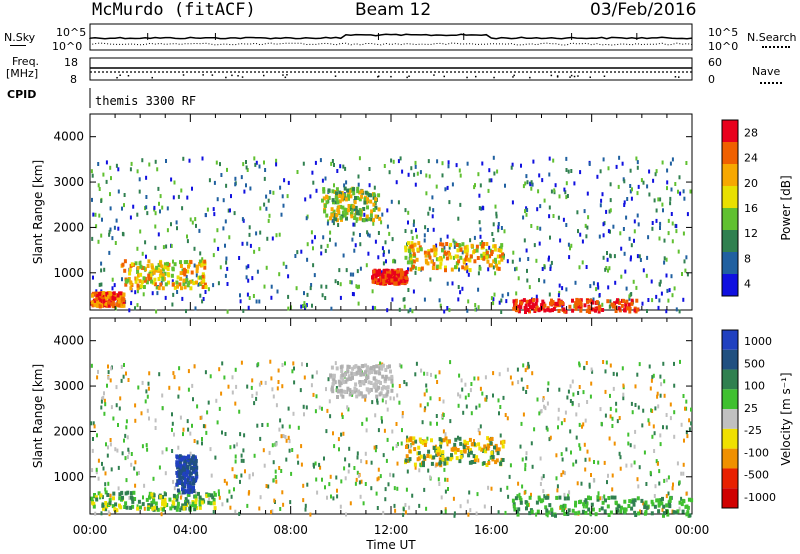 This screenshot has width=800, height=554. Describe the element at coordinates (756, 452) in the screenshot. I see `vel-colorbar-tick: -100` at that location.